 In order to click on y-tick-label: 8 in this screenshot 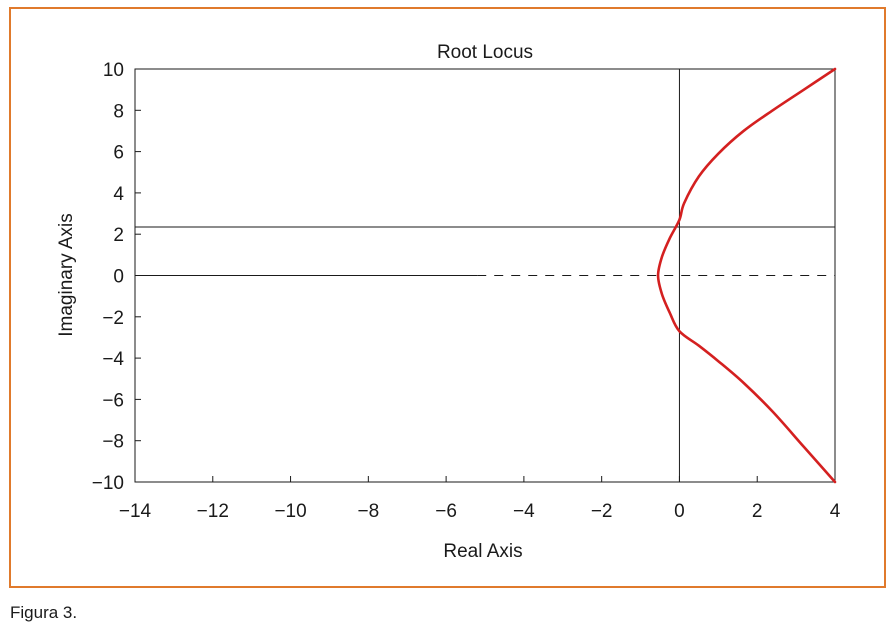, I will do `click(118, 111)`.